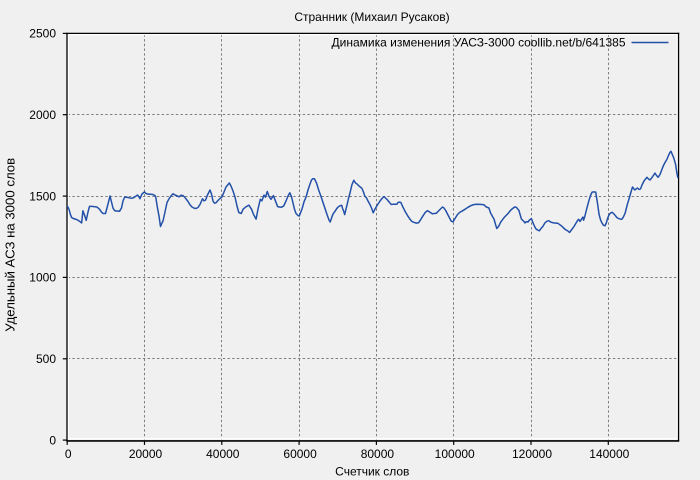 This screenshot has height=480, width=700. Describe the element at coordinates (371, 17) in the screenshot. I see `svg-text: Странник (Михаил Русаков)` at that location.